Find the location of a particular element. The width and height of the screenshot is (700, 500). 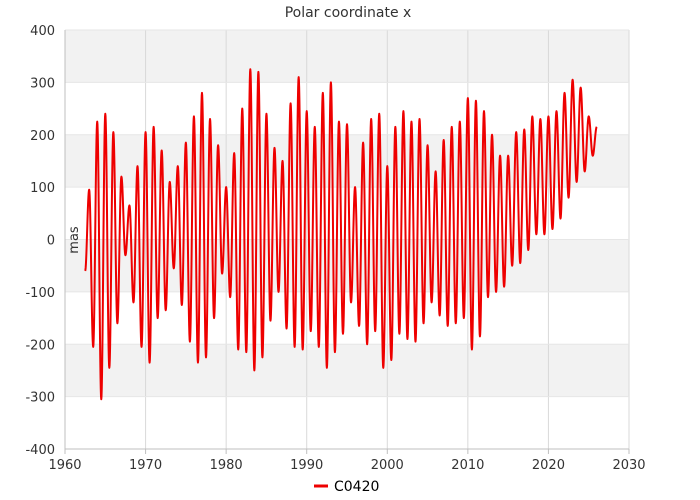

x-tick-label: 1960 is located at coordinates (64, 465).